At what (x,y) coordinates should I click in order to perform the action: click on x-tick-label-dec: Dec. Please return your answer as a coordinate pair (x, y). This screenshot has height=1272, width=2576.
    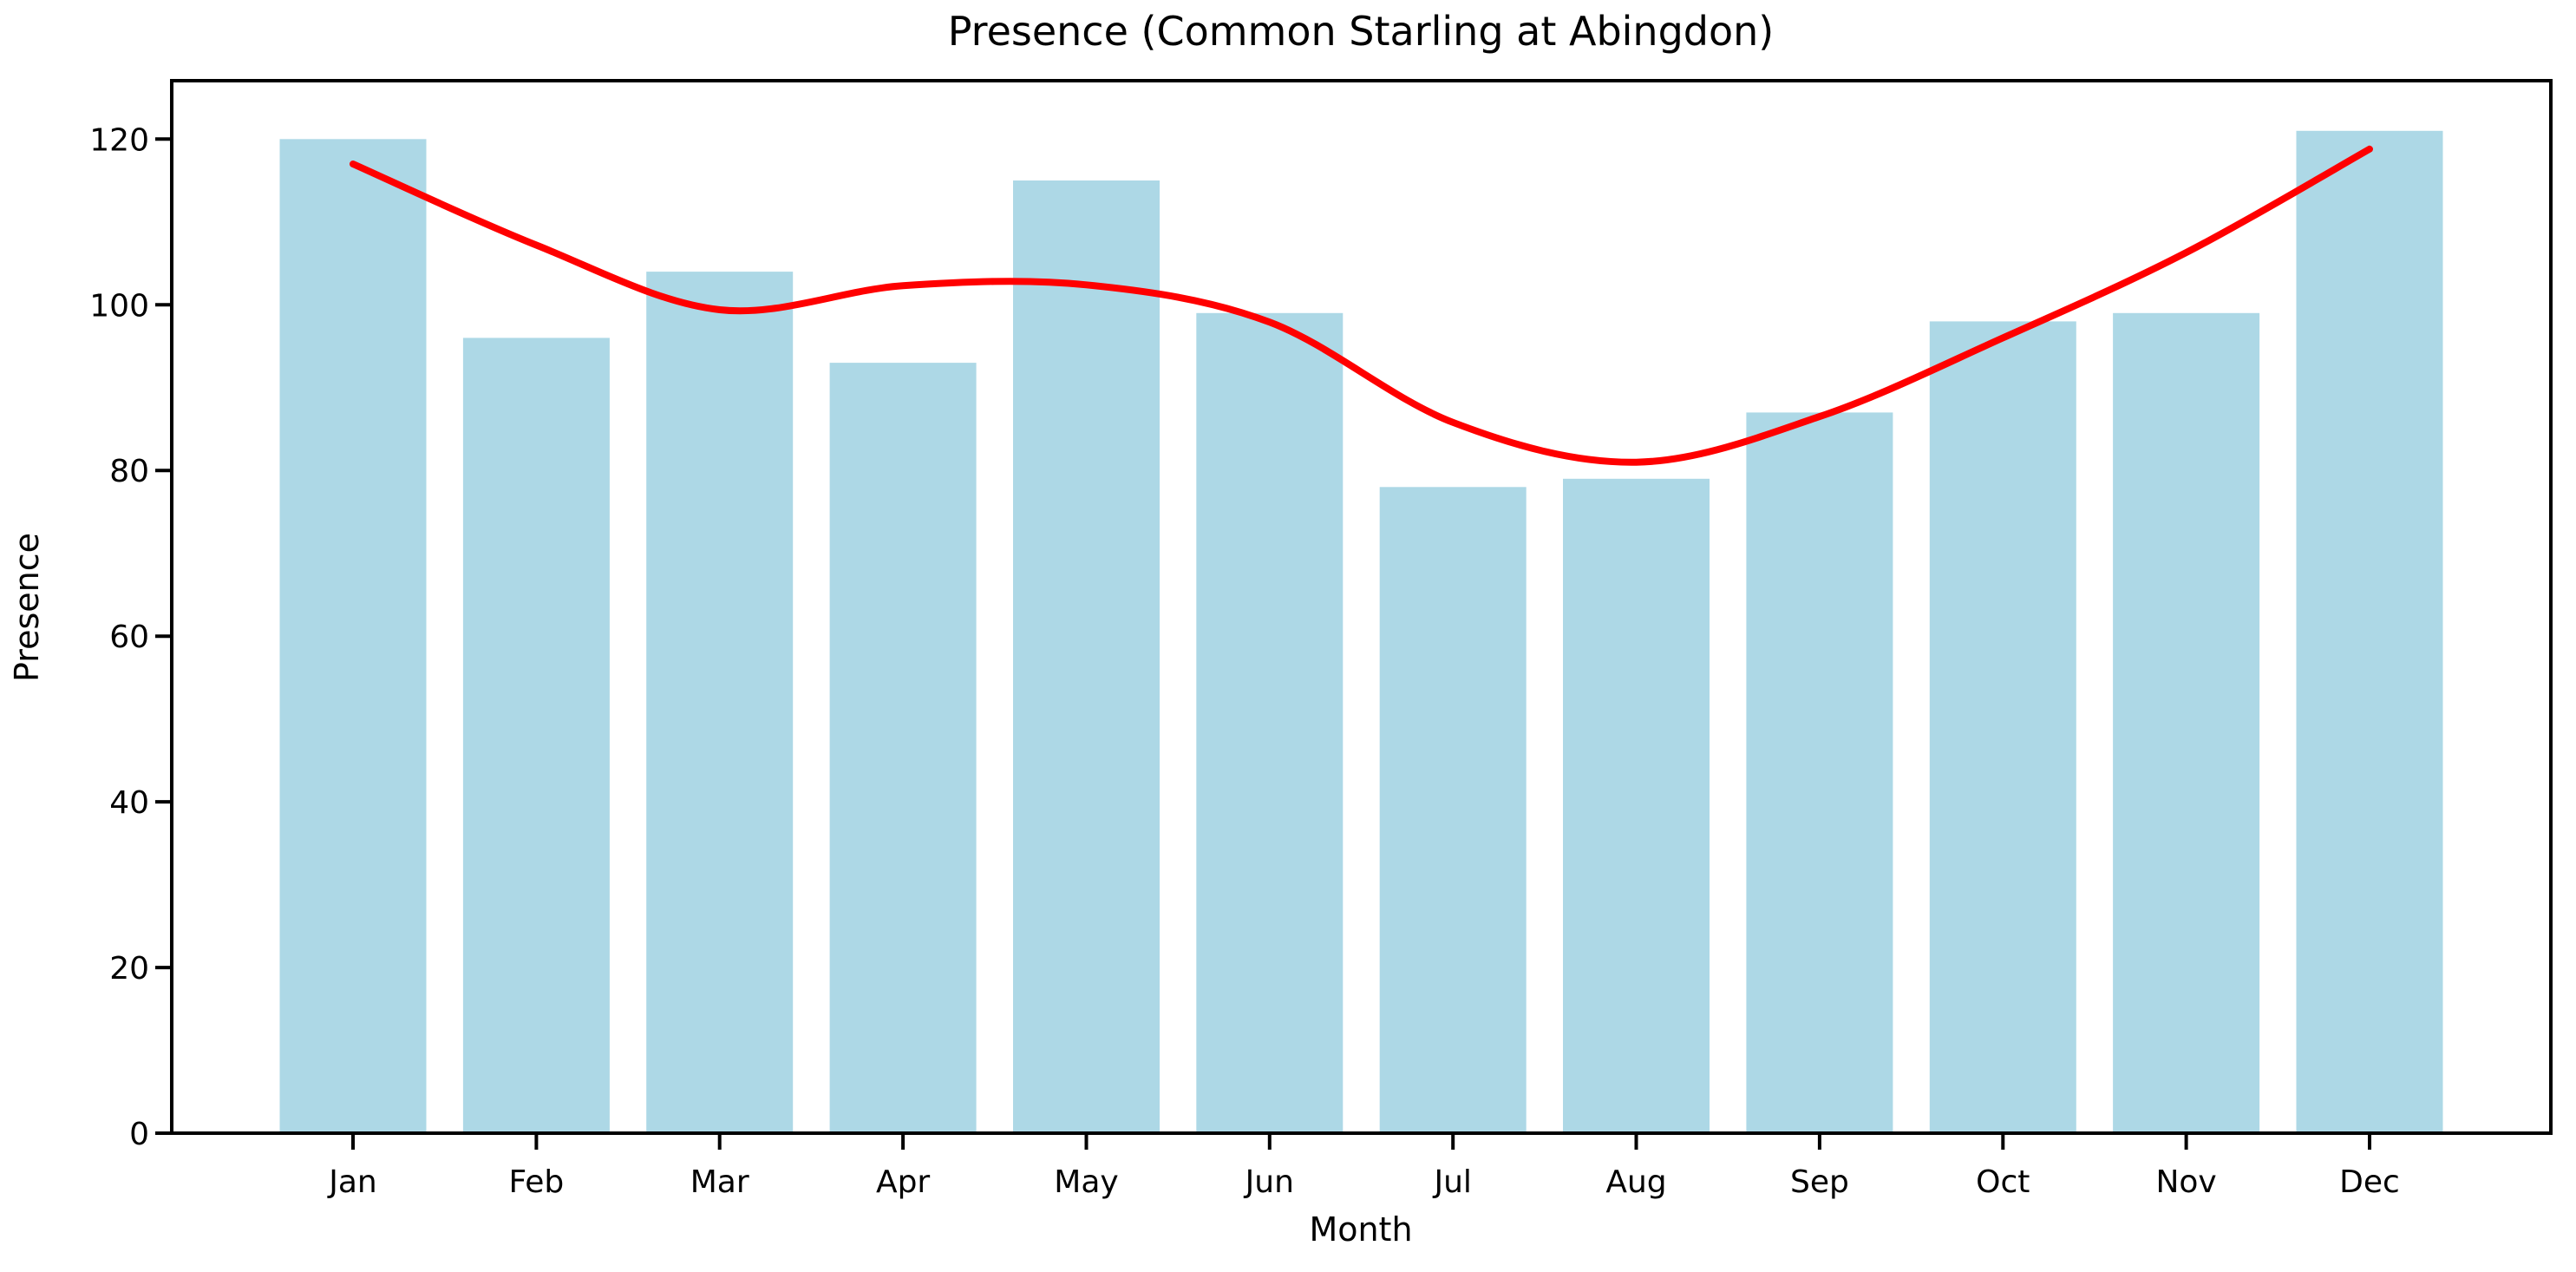
    Looking at the image, I should click on (2369, 1182).